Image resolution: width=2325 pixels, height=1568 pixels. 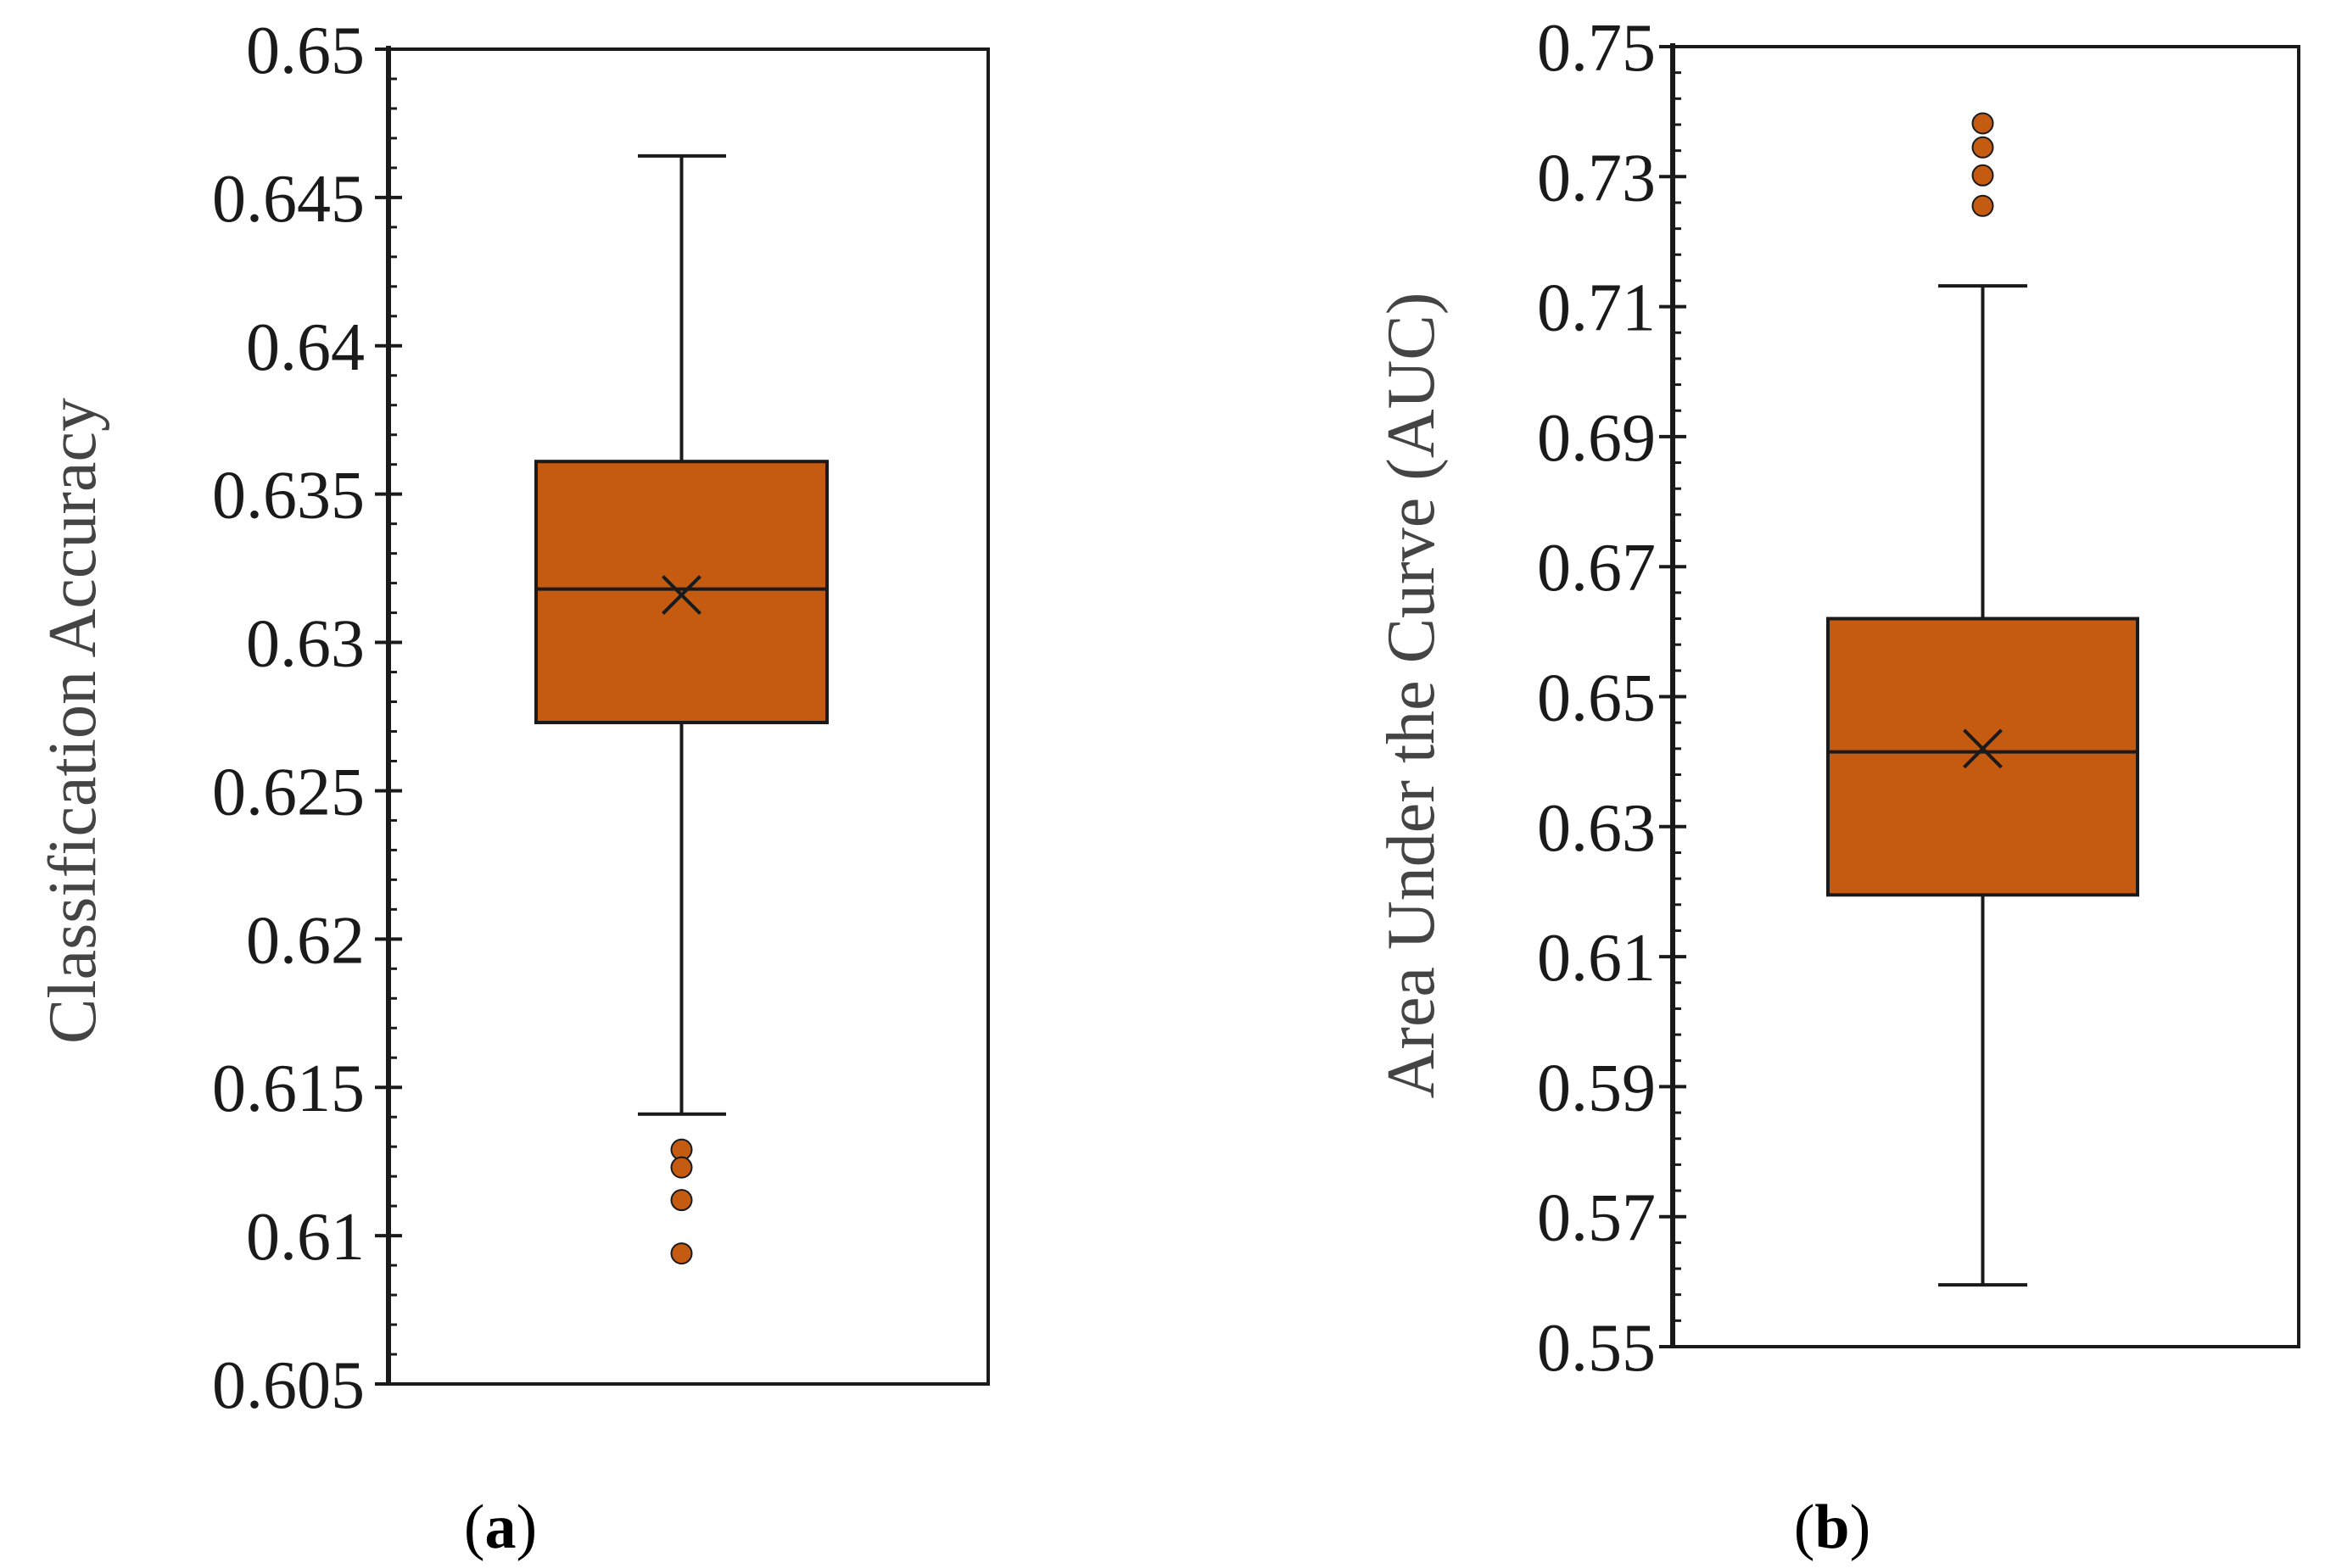 I want to click on panel-label-b-open: (, so click(x=1804, y=1528).